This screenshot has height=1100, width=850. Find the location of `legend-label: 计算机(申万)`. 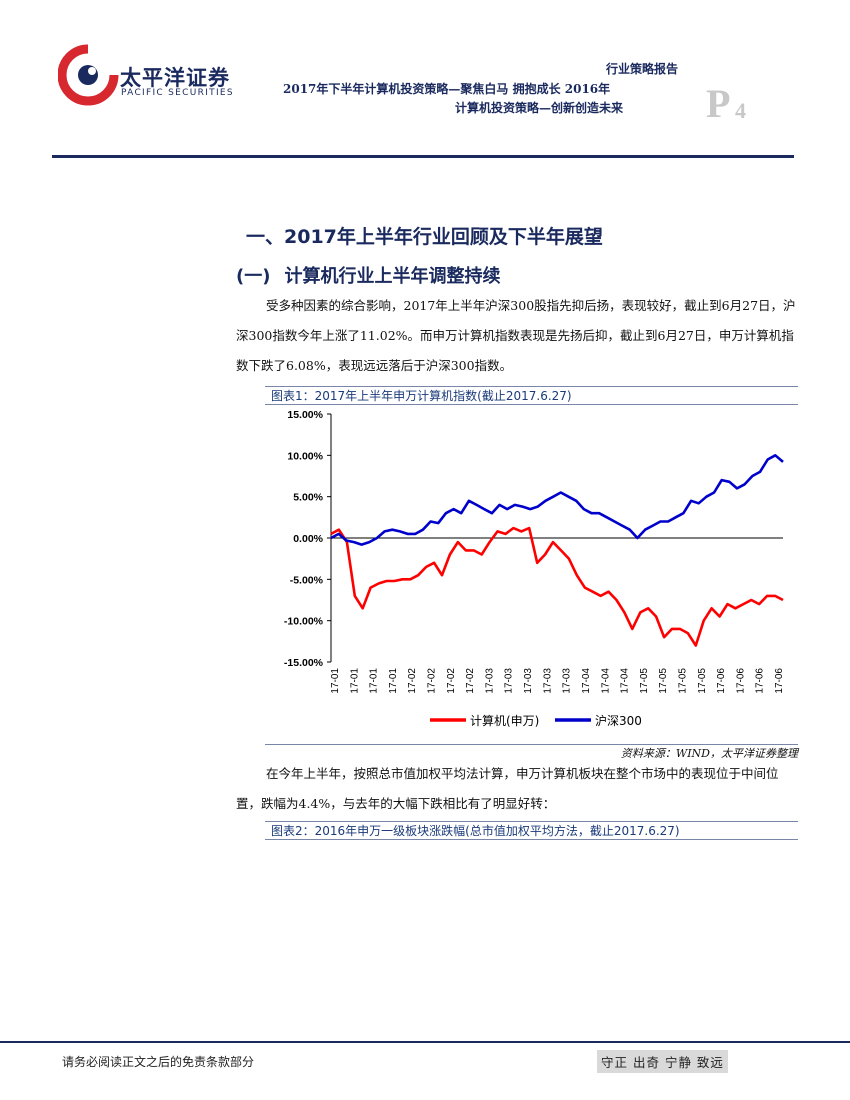

legend-label: 计算机(申万) is located at coordinates (504, 720).